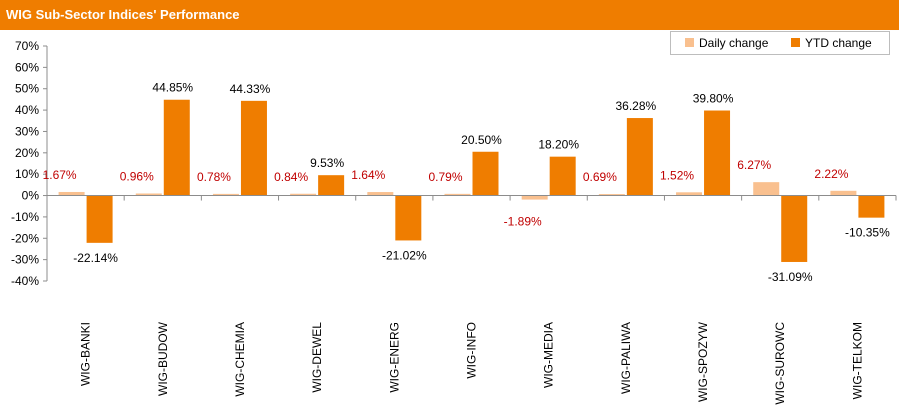 Image resolution: width=899 pixels, height=407 pixels. Describe the element at coordinates (27, 89) in the screenshot. I see `y-tick-label: 50%` at that location.